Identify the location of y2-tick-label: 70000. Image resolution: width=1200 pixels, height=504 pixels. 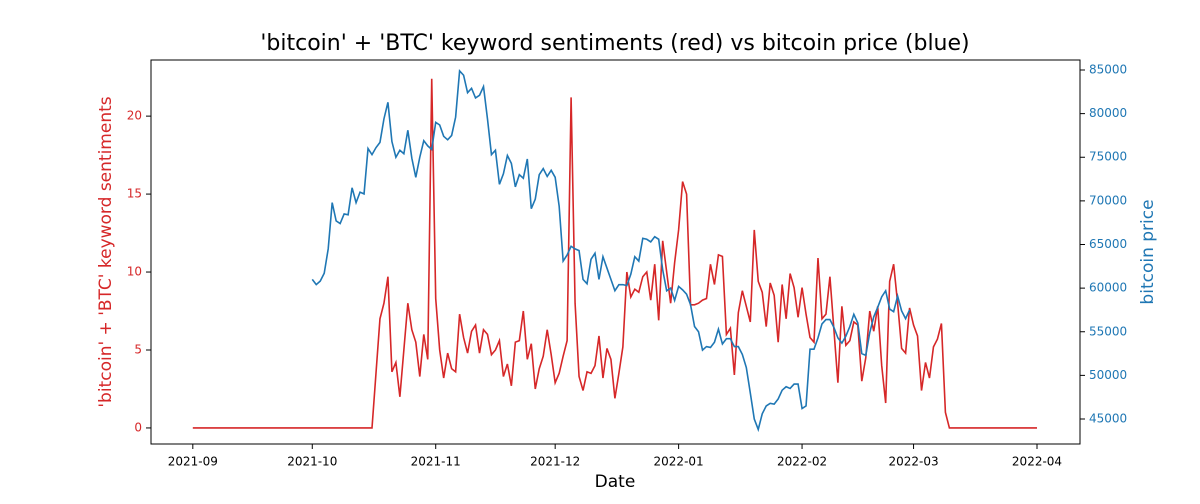
(1108, 200).